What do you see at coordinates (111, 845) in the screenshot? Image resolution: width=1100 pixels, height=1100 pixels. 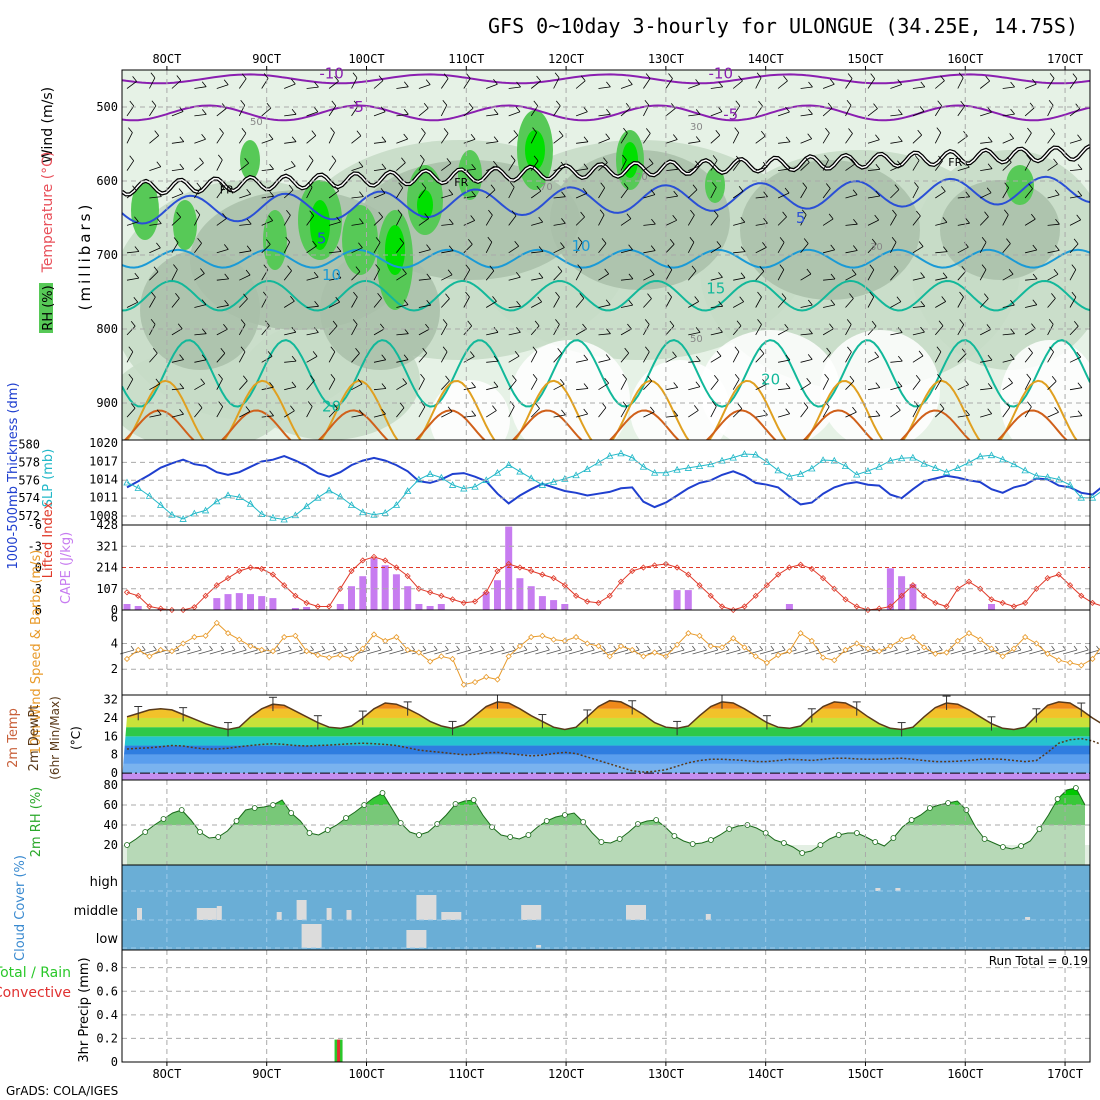 I see `rh-tick-label: 20` at bounding box center [111, 845].